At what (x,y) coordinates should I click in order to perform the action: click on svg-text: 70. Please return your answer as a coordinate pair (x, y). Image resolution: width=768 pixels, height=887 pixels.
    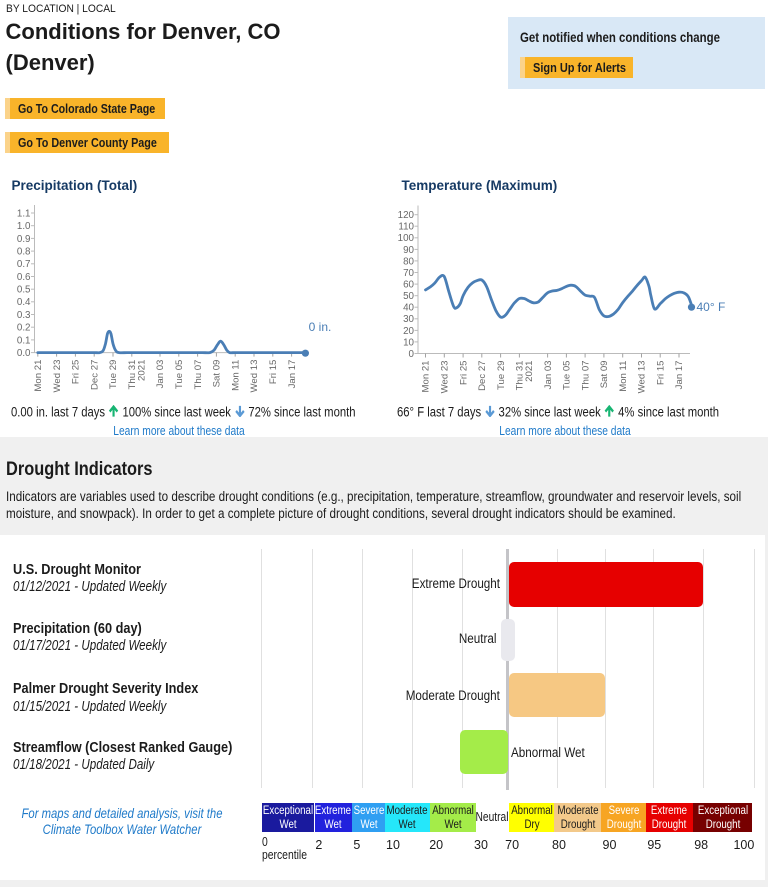
    Looking at the image, I should click on (408, 273).